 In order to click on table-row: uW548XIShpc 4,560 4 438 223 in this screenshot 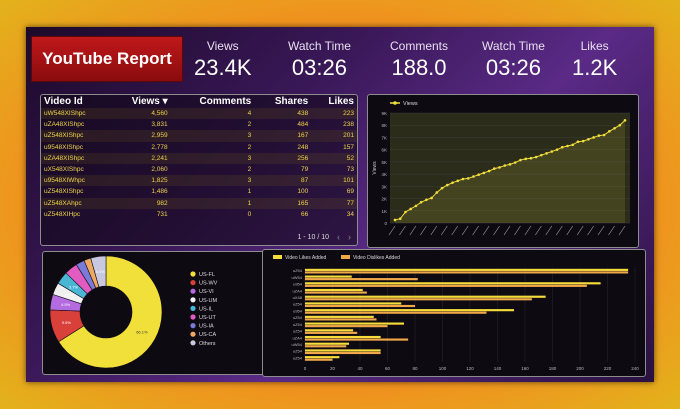, I will do `click(199, 114)`.